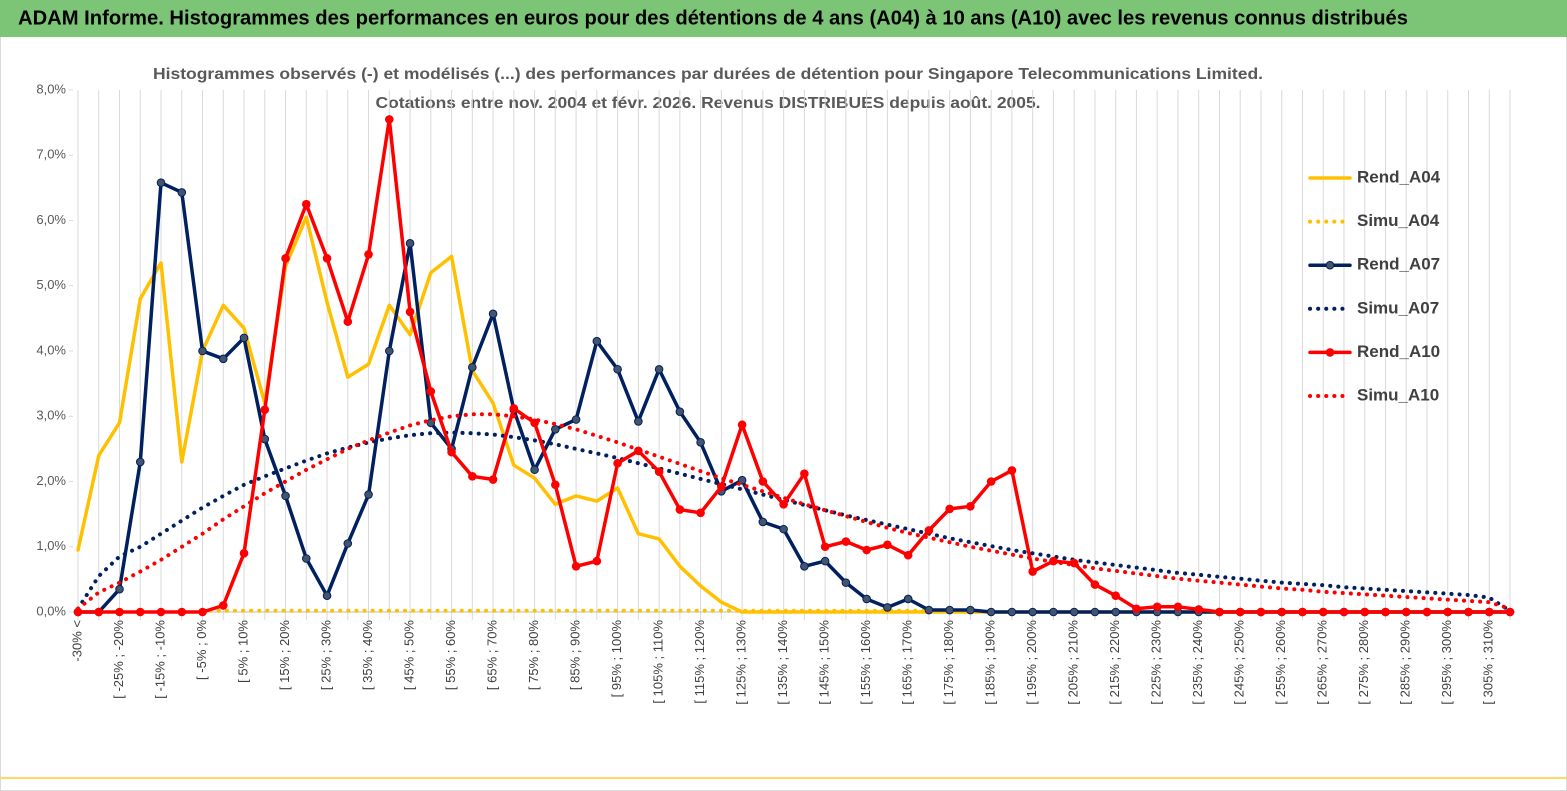  I want to click on legend-label: Rend_A04, so click(1399, 176).